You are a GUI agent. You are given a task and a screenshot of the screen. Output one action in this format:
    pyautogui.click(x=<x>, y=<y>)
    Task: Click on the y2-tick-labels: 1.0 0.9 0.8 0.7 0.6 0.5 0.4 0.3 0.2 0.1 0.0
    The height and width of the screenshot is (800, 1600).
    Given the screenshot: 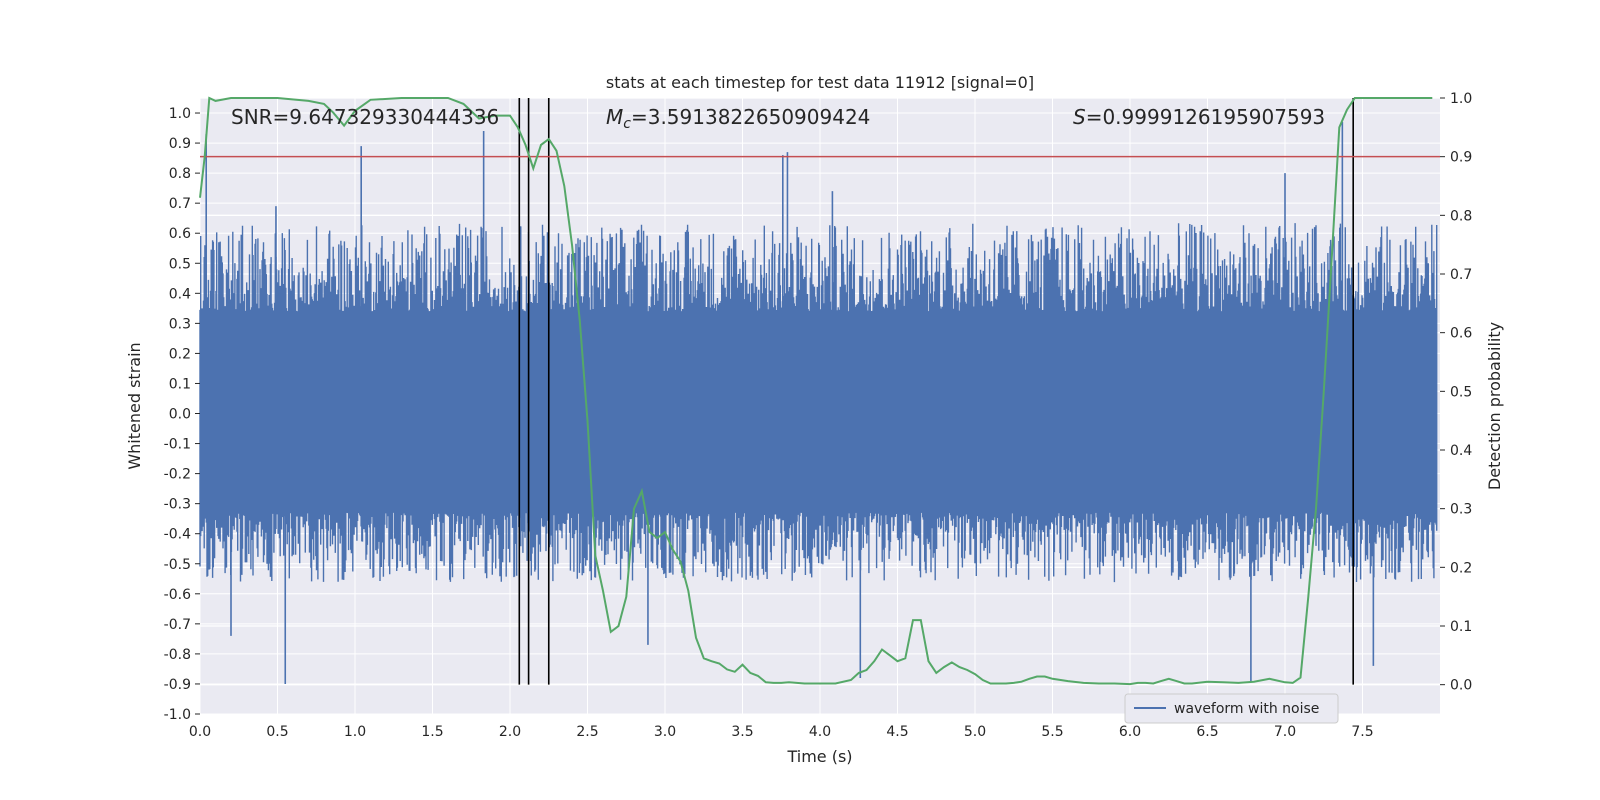 What is the action you would take?
    pyautogui.click(x=1456, y=392)
    